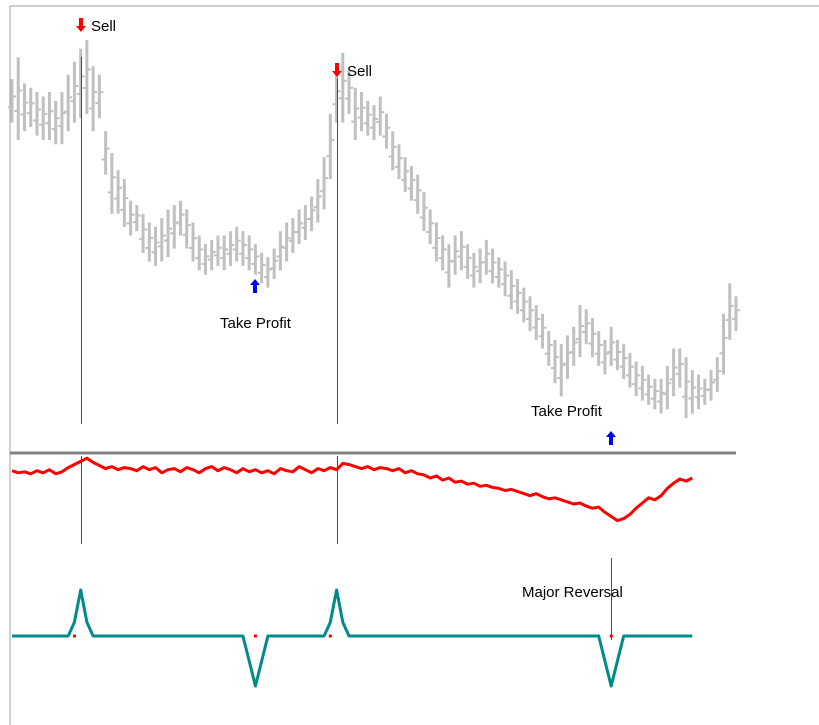 This screenshot has height=725, width=819. I want to click on signal-line, so click(352, 638).